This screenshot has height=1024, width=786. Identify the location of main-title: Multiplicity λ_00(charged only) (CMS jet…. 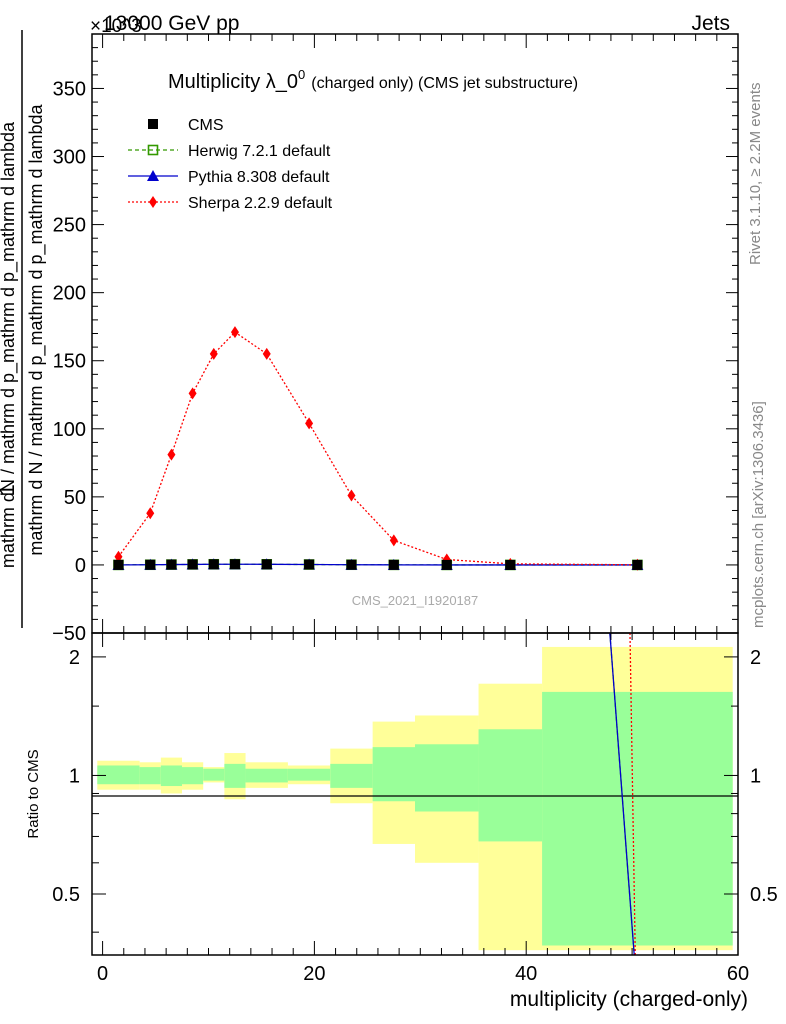
(373, 80).